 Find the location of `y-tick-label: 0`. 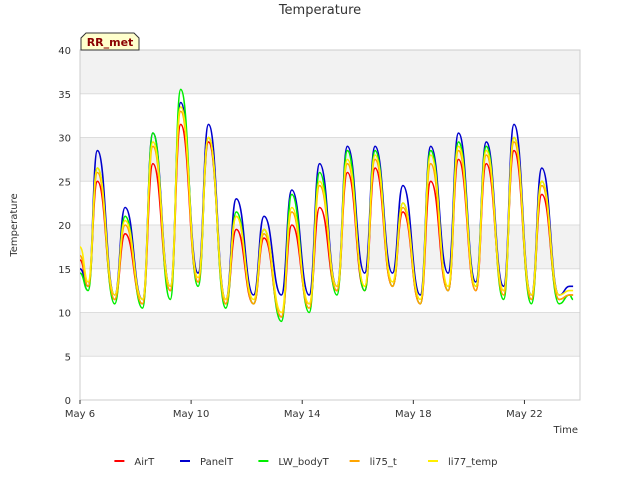

y-tick-label: 0 is located at coordinates (68, 401).